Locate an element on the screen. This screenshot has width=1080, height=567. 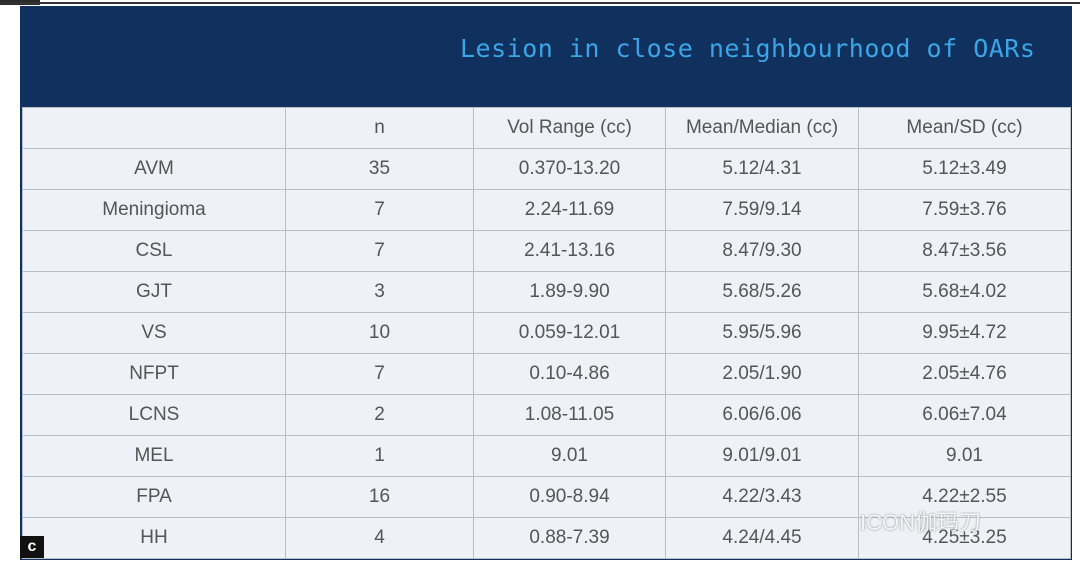
cell: 0.10-4.86 is located at coordinates (569, 374).